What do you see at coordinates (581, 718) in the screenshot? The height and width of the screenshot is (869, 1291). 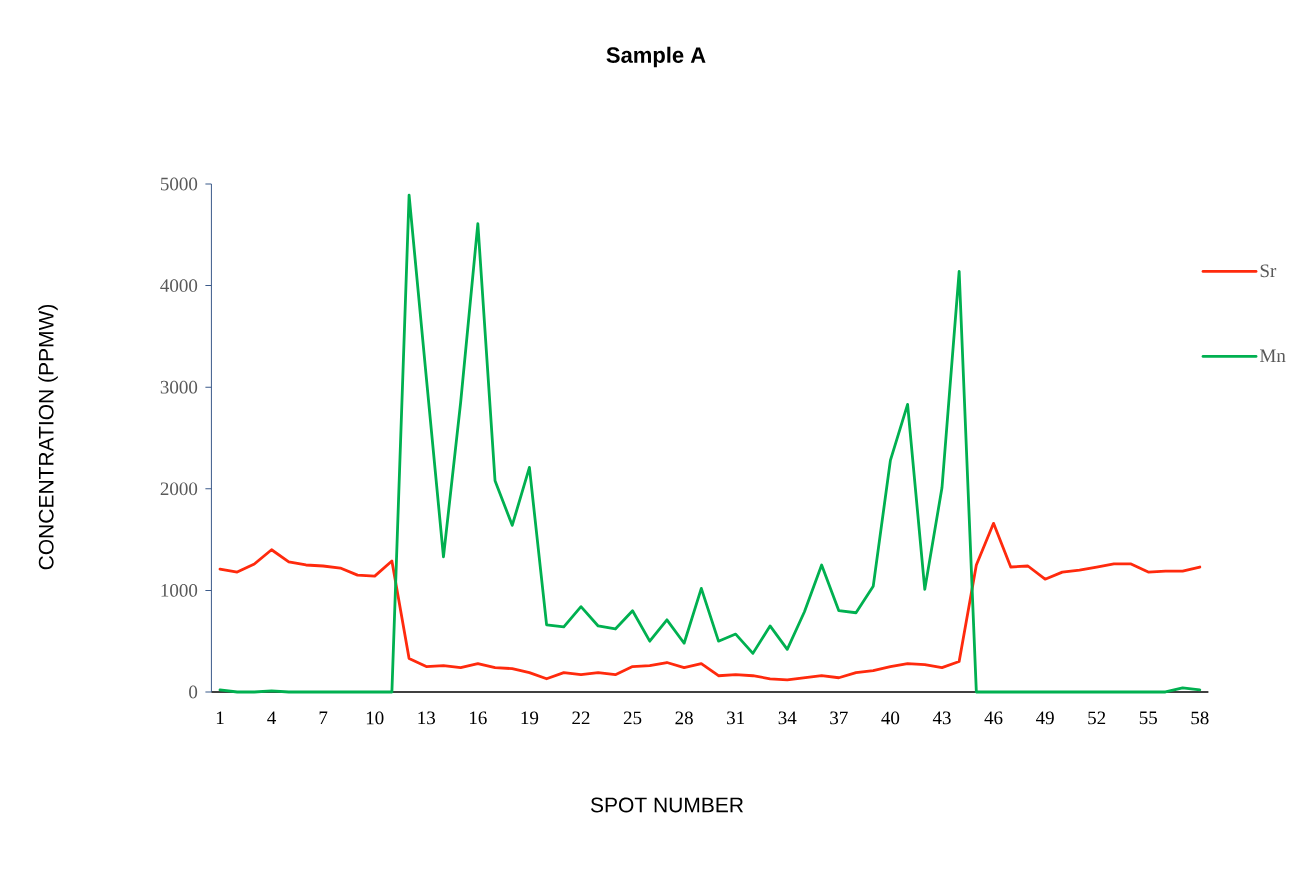 I see `x-tick-label: 22` at bounding box center [581, 718].